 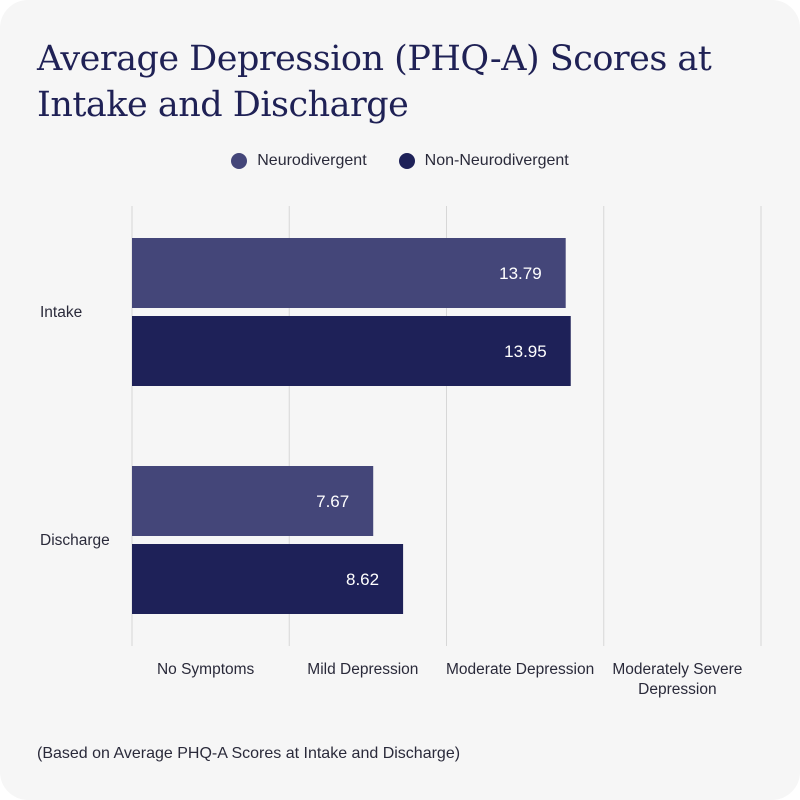 What do you see at coordinates (351, 351) in the screenshot?
I see `bar-intake-non-neurodivergent` at bounding box center [351, 351].